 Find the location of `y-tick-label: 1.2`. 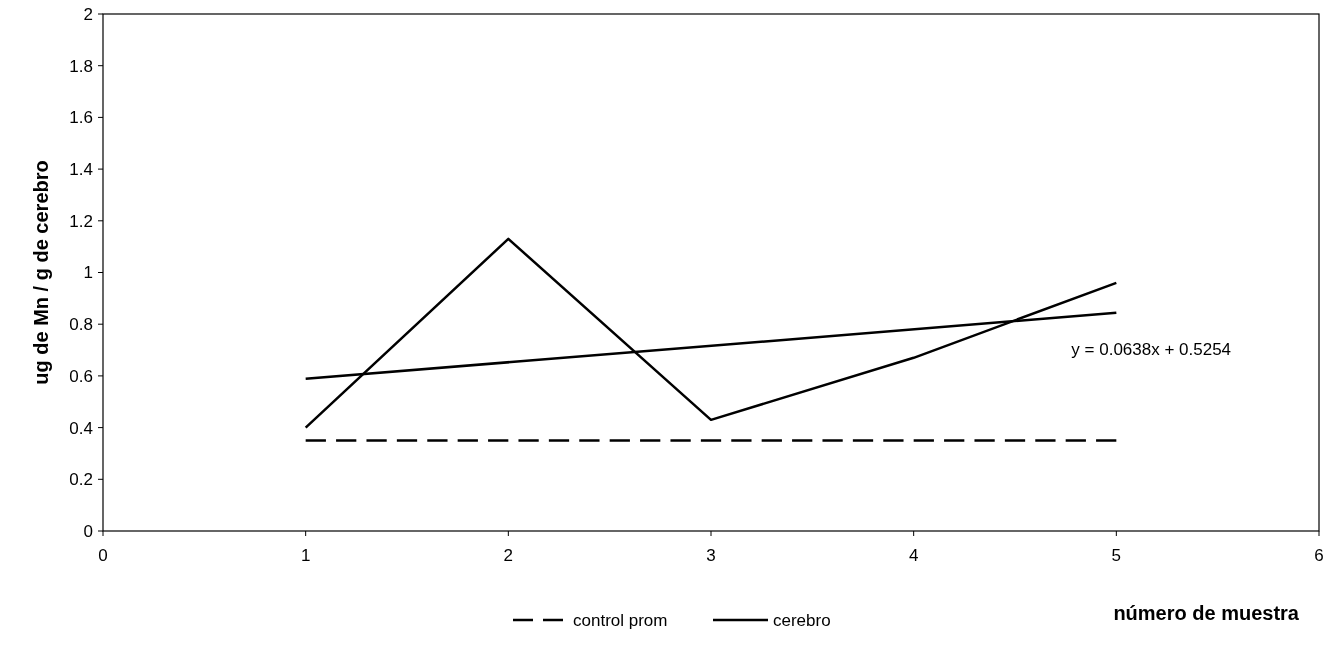

y-tick-label: 1.2 is located at coordinates (81, 221).